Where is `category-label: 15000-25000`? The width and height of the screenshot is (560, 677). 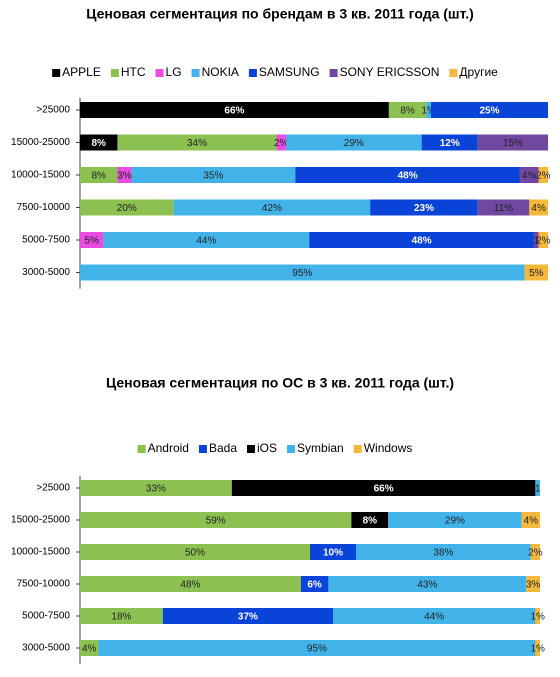
category-label: 15000-25000 is located at coordinates (40, 142).